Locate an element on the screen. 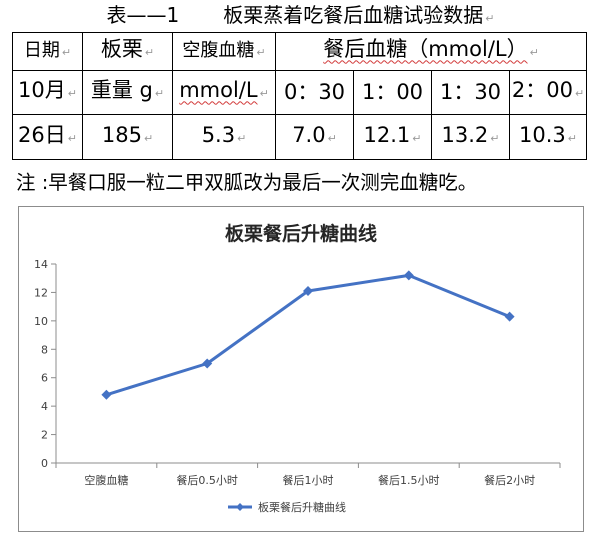  date-label-cell: 日期 ↵ is located at coordinates (47, 51).